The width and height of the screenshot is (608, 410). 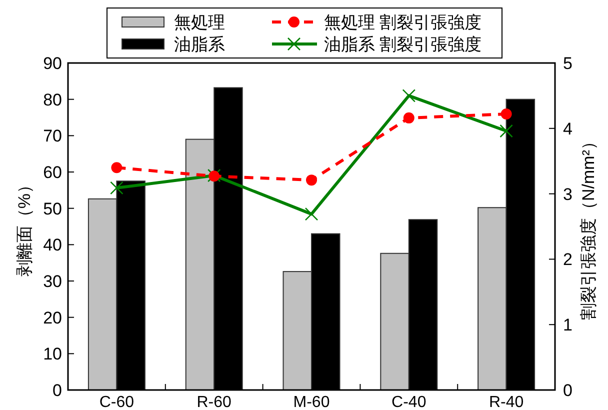 I want to click on x-tick-label: C-40, so click(x=409, y=402).